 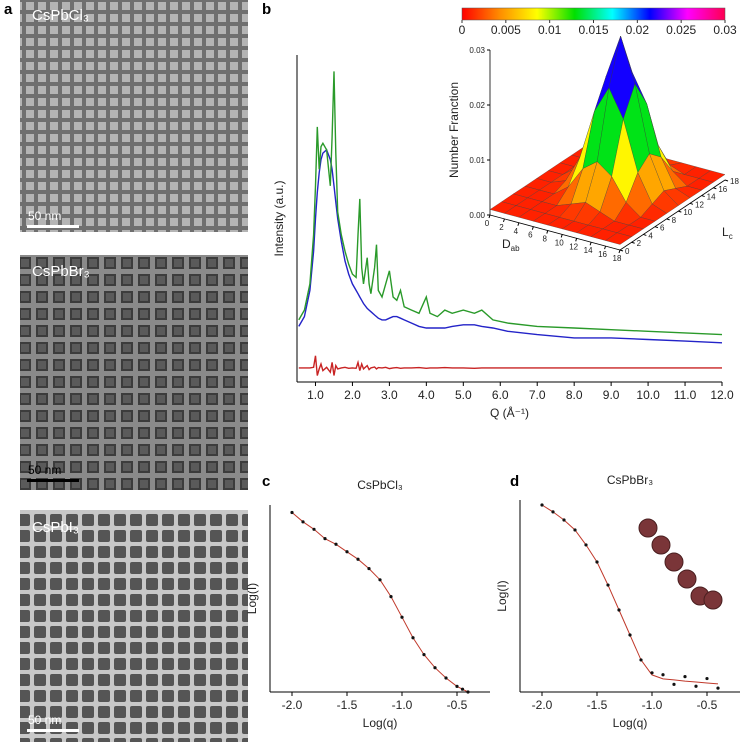 I want to click on x-tick-label: 10, so click(x=559, y=242).